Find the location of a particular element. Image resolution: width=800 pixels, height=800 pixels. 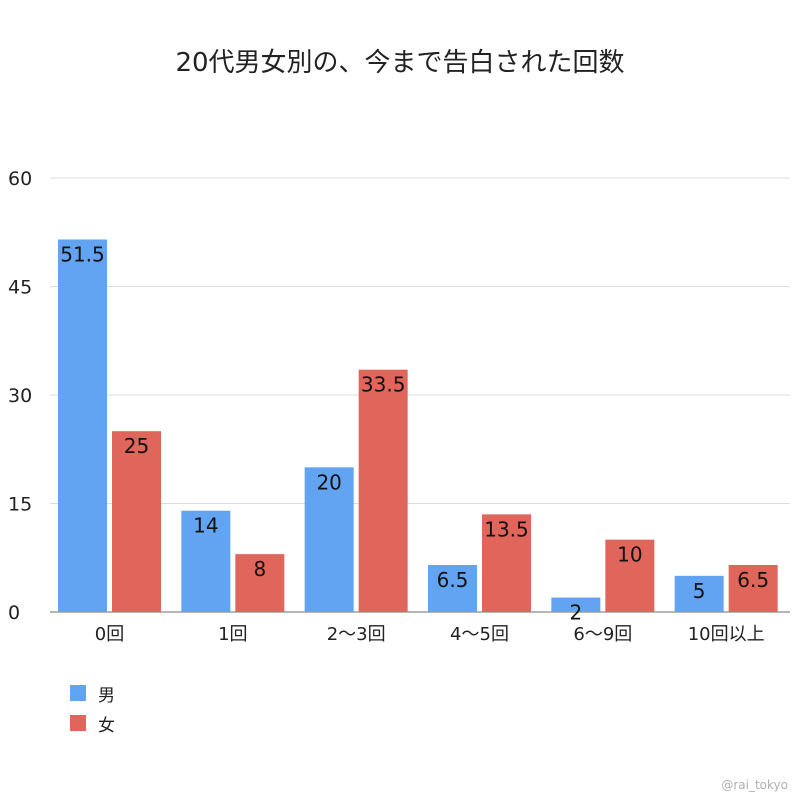

legend-item-male: 男 is located at coordinates (92, 693).